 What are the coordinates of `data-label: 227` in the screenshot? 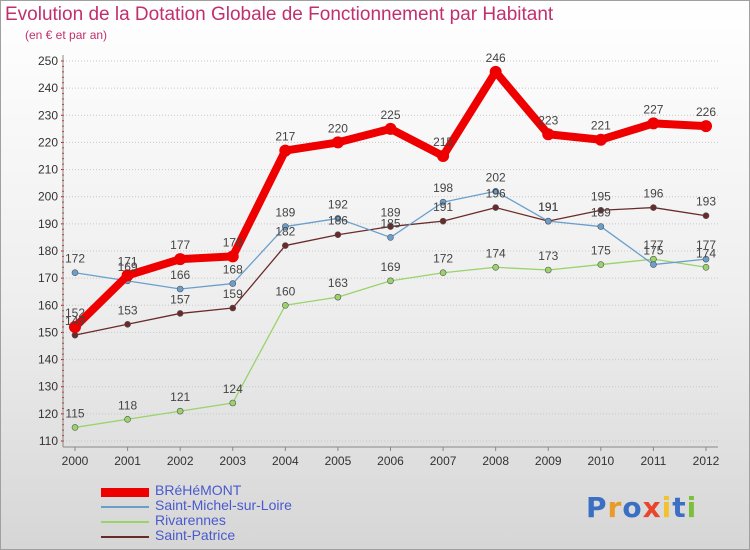 It's located at (653, 109).